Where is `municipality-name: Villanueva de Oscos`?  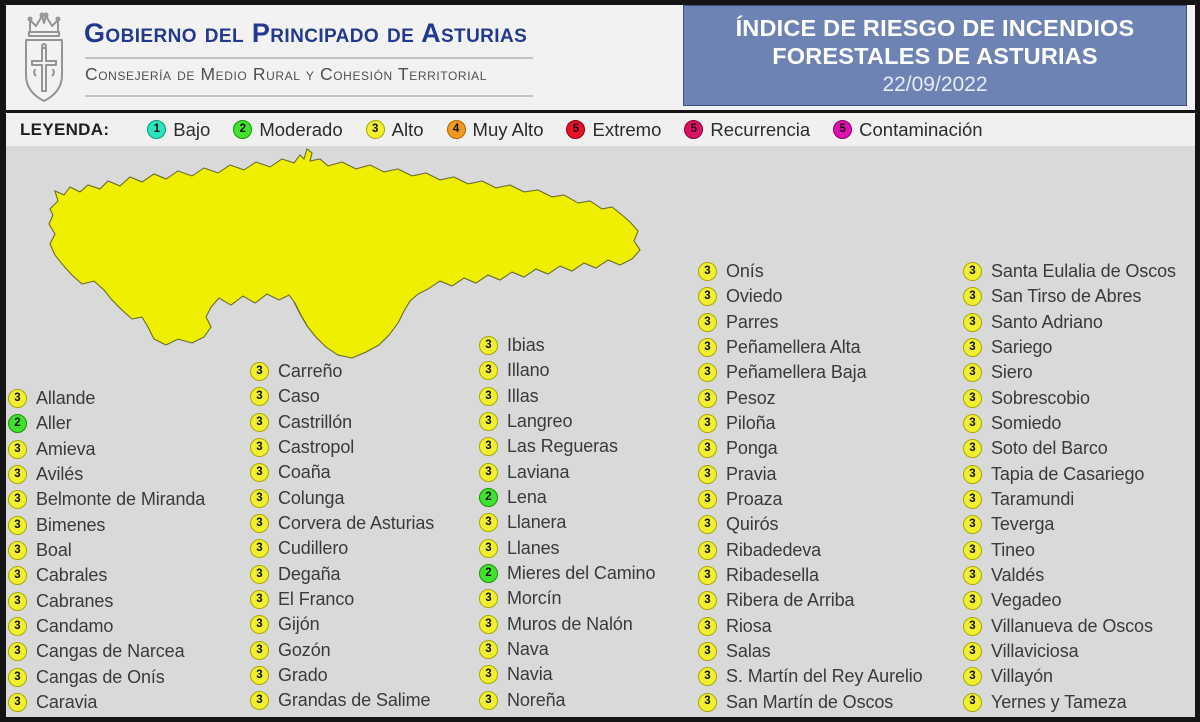
municipality-name: Villanueva de Oscos is located at coordinates (1072, 625).